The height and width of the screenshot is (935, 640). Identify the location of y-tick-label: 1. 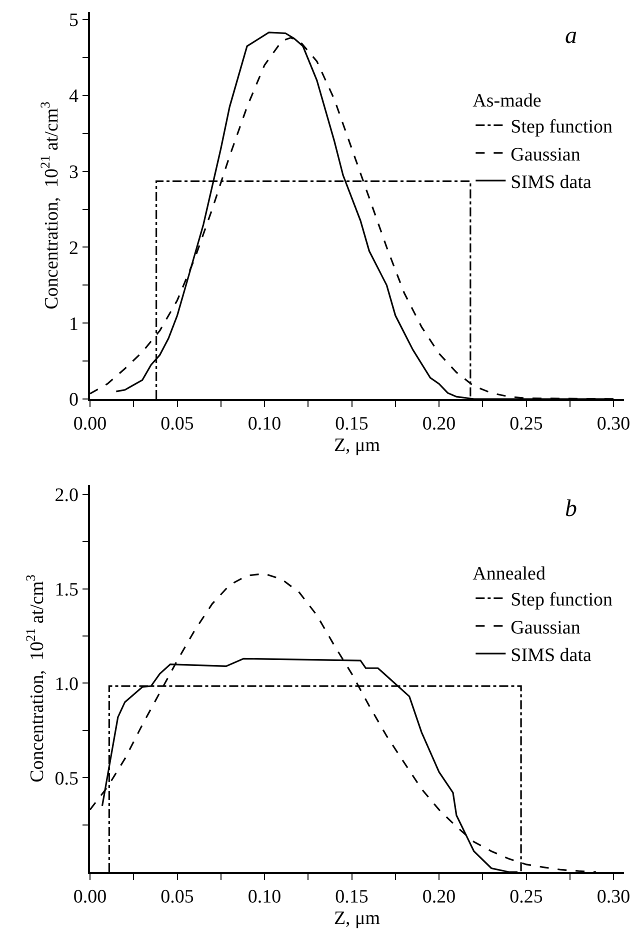
(73, 324).